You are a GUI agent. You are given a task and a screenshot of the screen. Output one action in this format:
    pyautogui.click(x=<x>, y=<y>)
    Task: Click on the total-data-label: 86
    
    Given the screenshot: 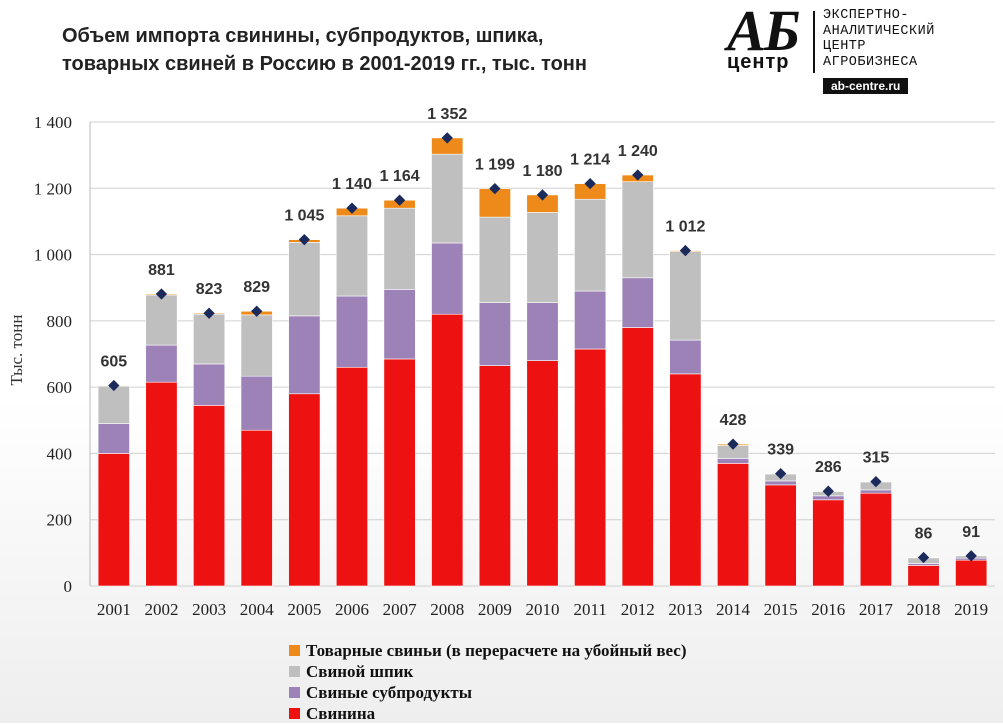 What is the action you would take?
    pyautogui.click(x=924, y=533)
    